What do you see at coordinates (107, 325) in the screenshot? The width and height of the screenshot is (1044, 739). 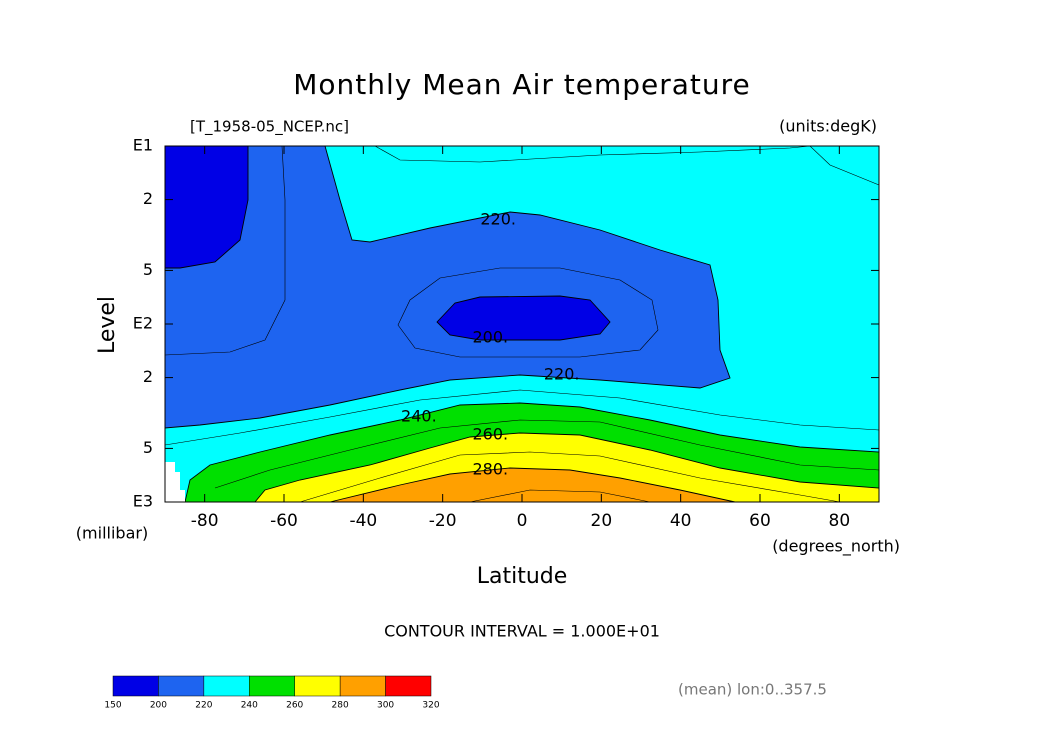 I see `y-axis-label: Level` at bounding box center [107, 325].